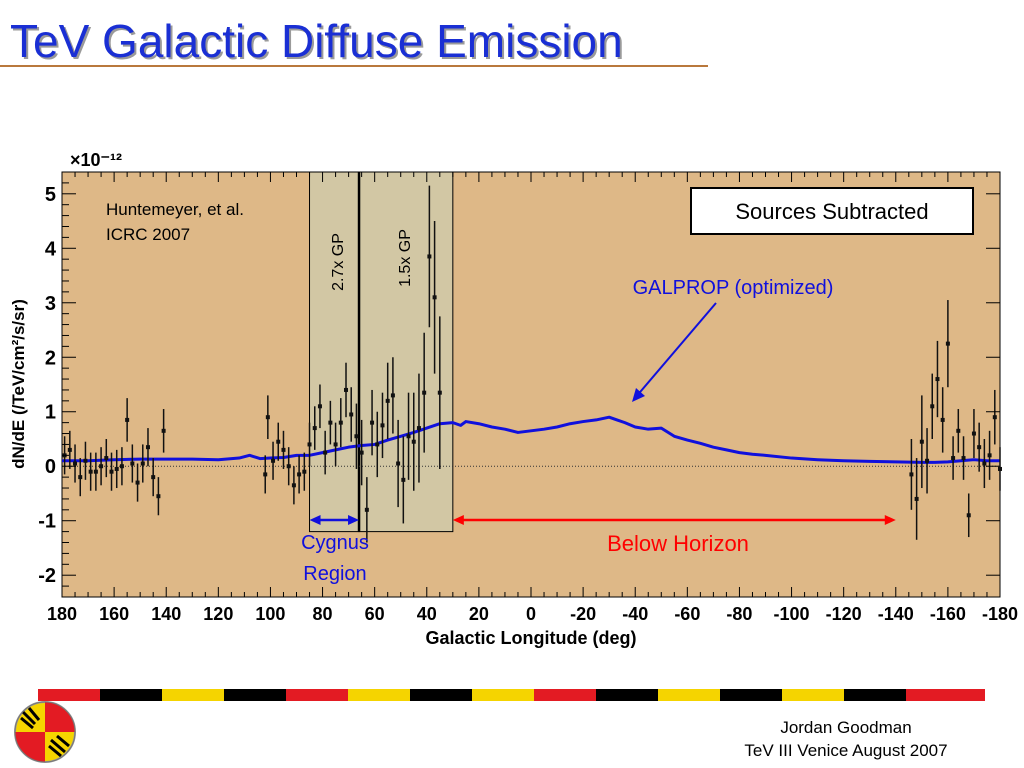  Describe the element at coordinates (792, 614) in the screenshot. I see `x-tick-label: -100` at that location.